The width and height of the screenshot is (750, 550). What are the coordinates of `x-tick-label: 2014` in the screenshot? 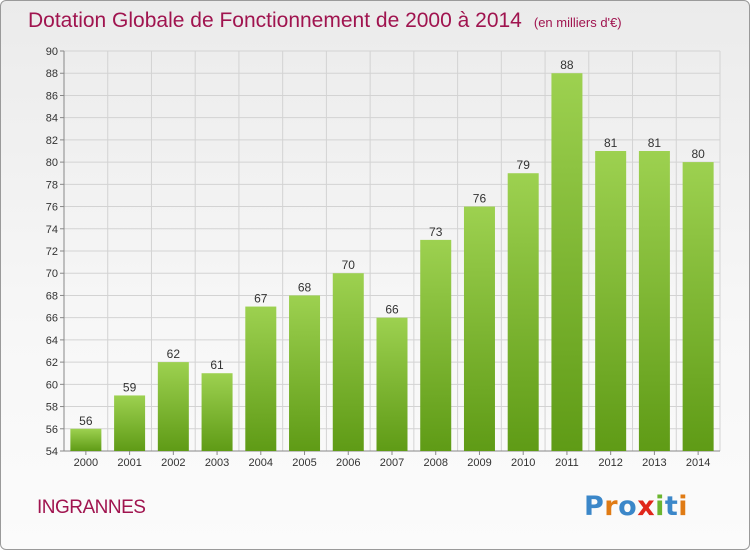 It's located at (698, 463).